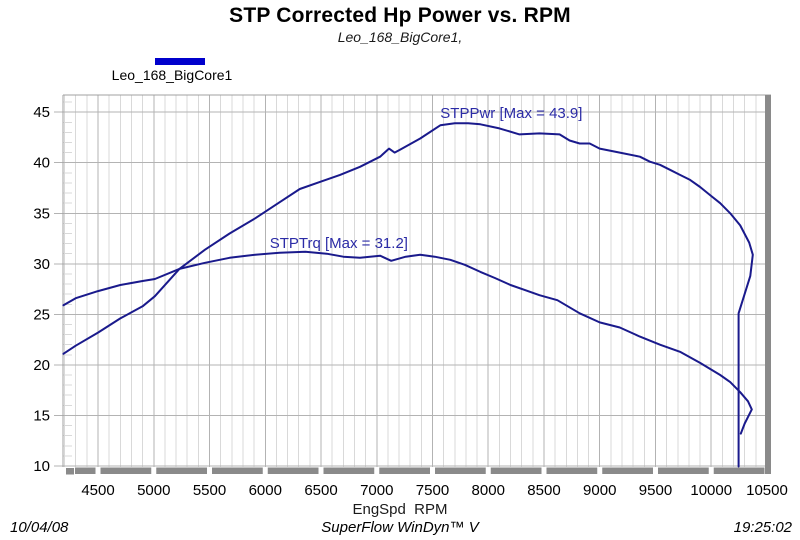 The width and height of the screenshot is (800, 540). Describe the element at coordinates (41, 163) in the screenshot. I see `y-tick-label: 40` at that location.